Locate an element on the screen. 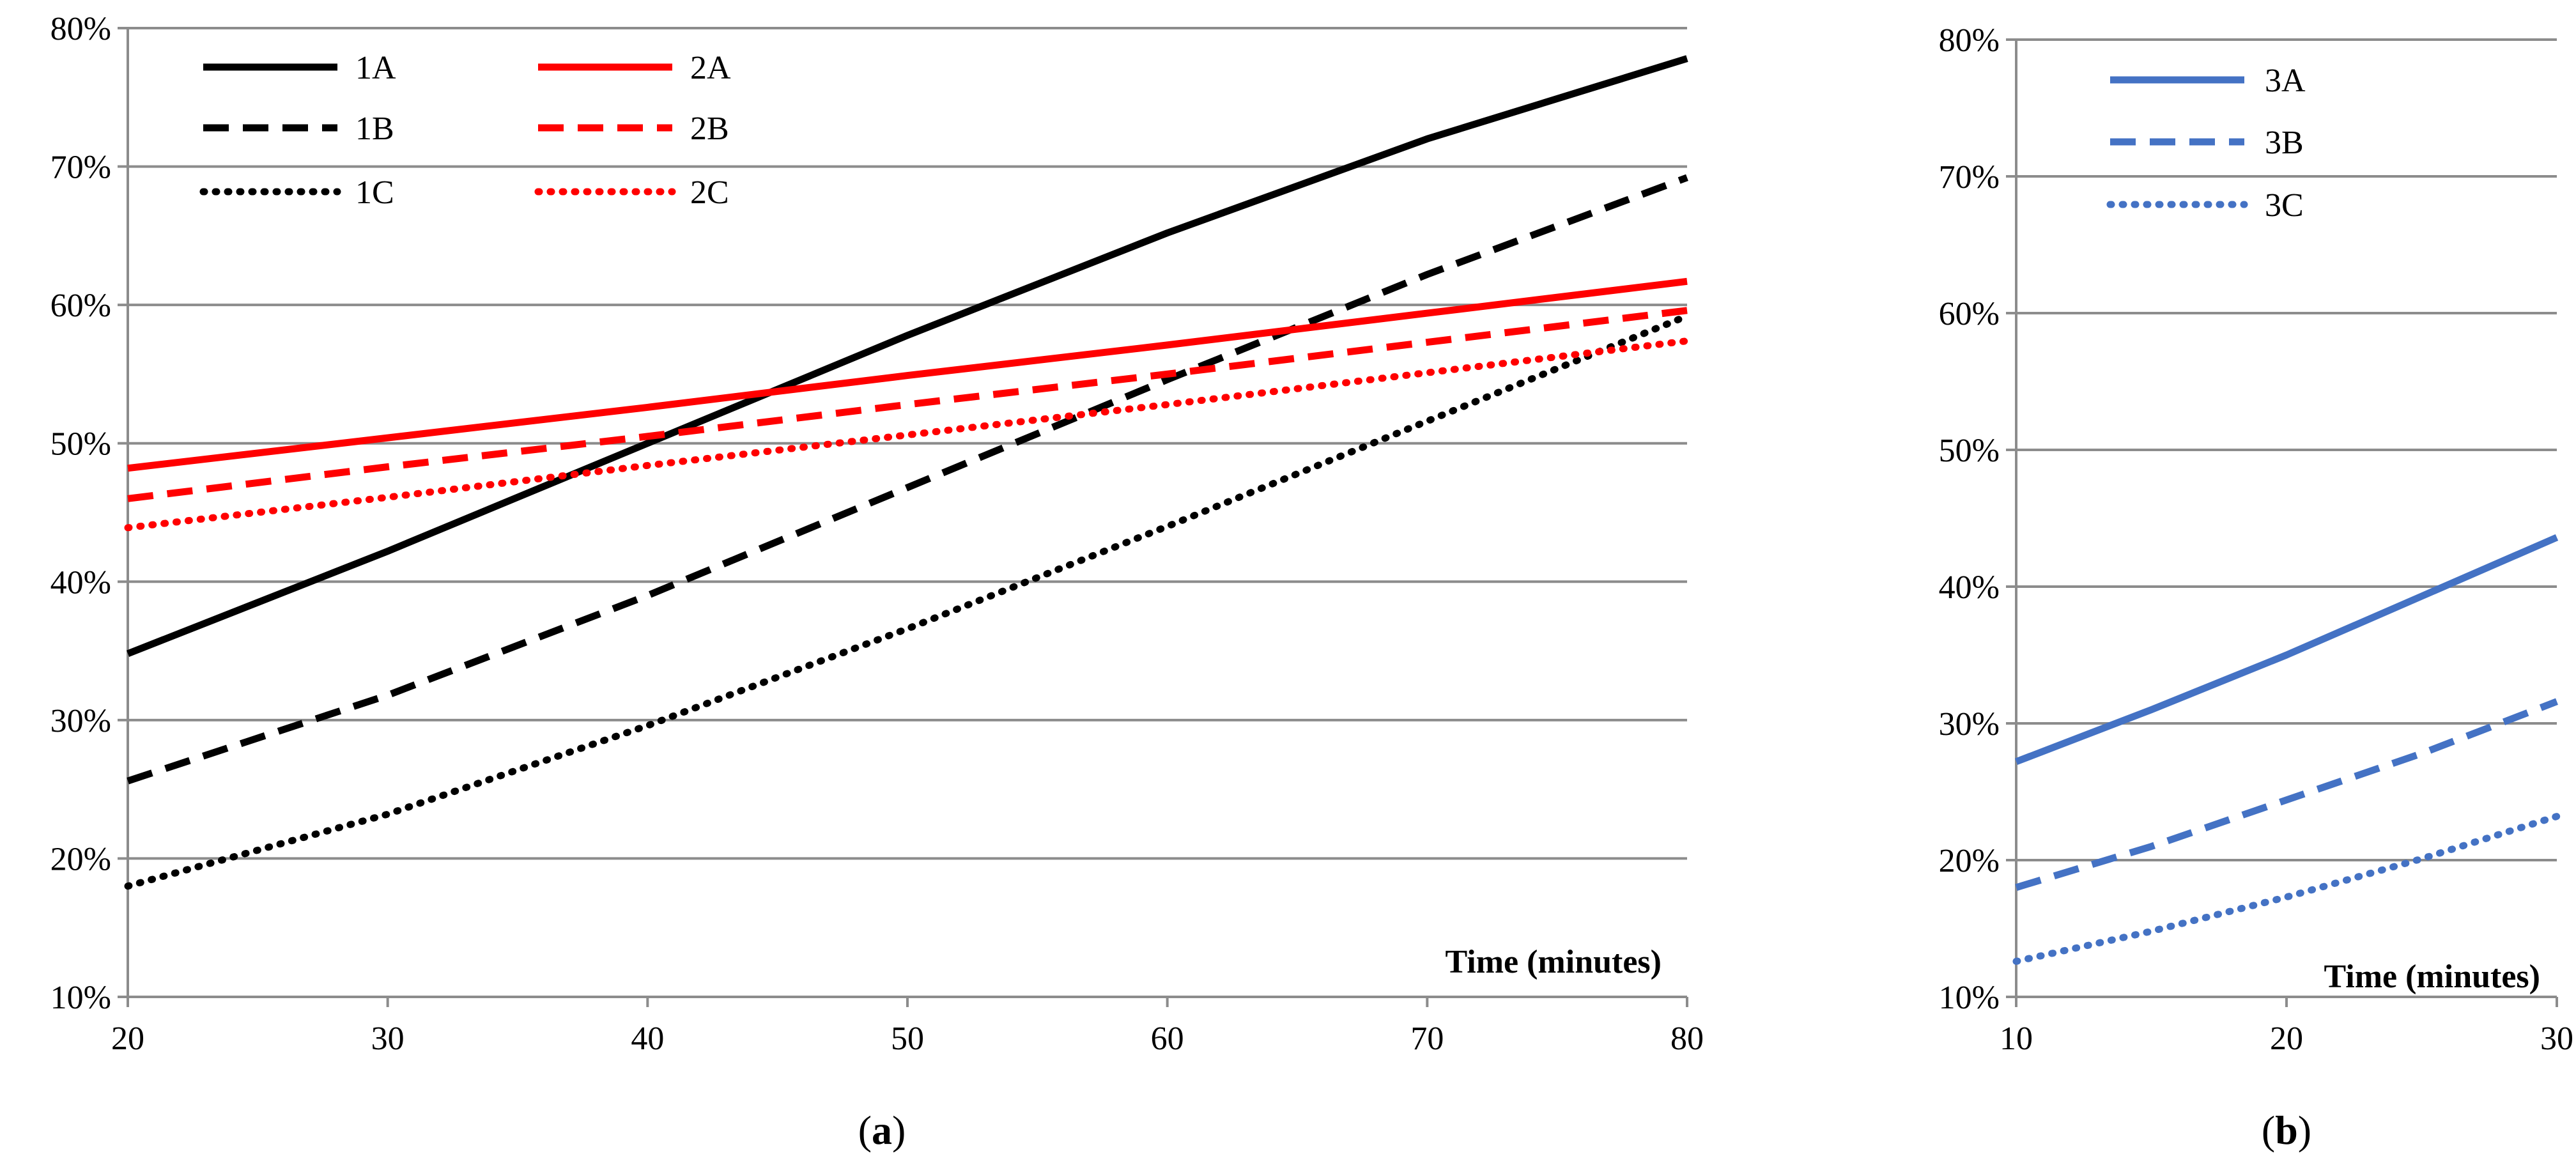 This screenshot has height=1156, width=2576. legend-label-3C: 3C is located at coordinates (2284, 205).